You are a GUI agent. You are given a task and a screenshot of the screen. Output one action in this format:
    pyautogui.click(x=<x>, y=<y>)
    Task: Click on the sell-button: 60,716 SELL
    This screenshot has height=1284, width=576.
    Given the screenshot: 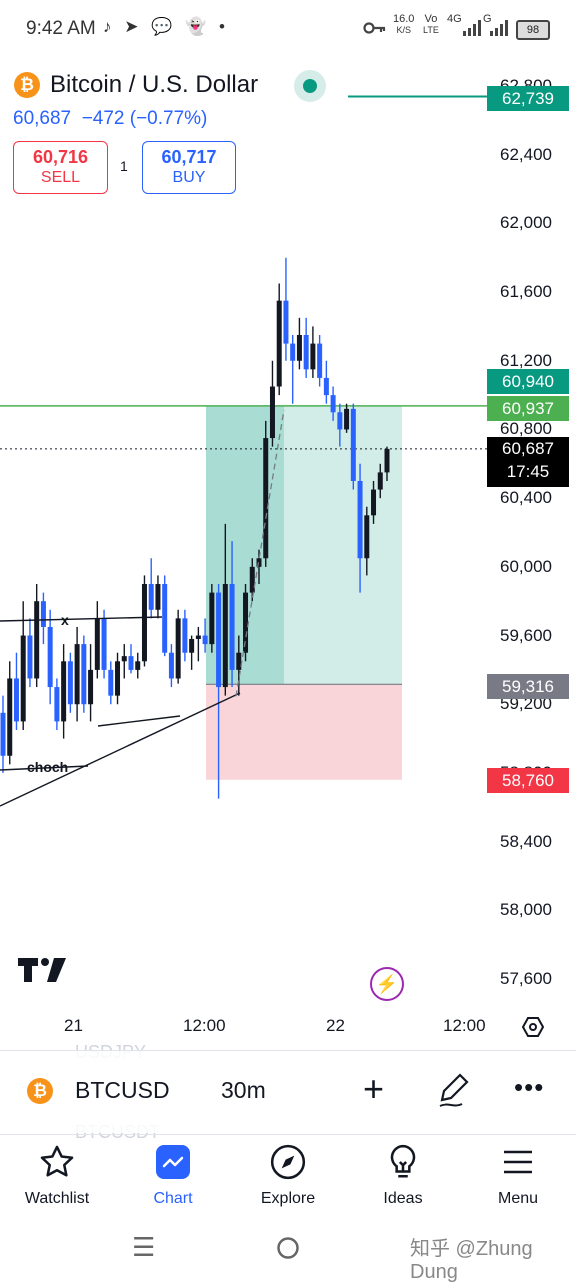 What is the action you would take?
    pyautogui.click(x=60, y=167)
    